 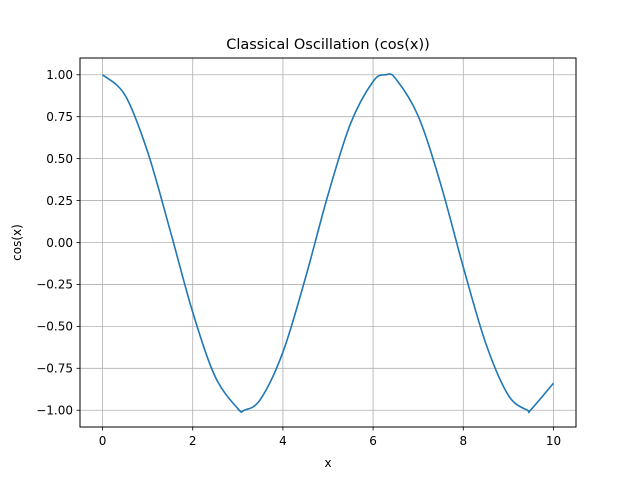 I want to click on x-tick-label: 2, so click(x=193, y=441).